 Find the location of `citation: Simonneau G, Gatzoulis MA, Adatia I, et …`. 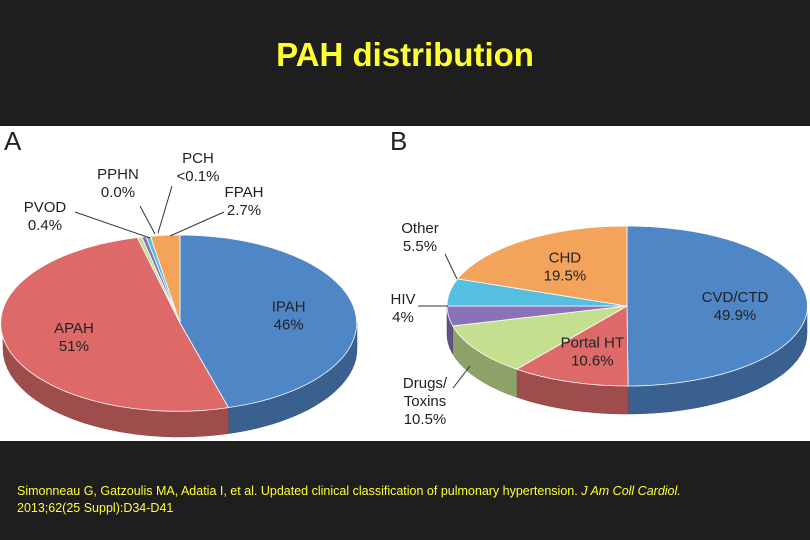

citation: Simonneau G, Gatzoulis MA, Adatia I, et … is located at coordinates (407, 500).